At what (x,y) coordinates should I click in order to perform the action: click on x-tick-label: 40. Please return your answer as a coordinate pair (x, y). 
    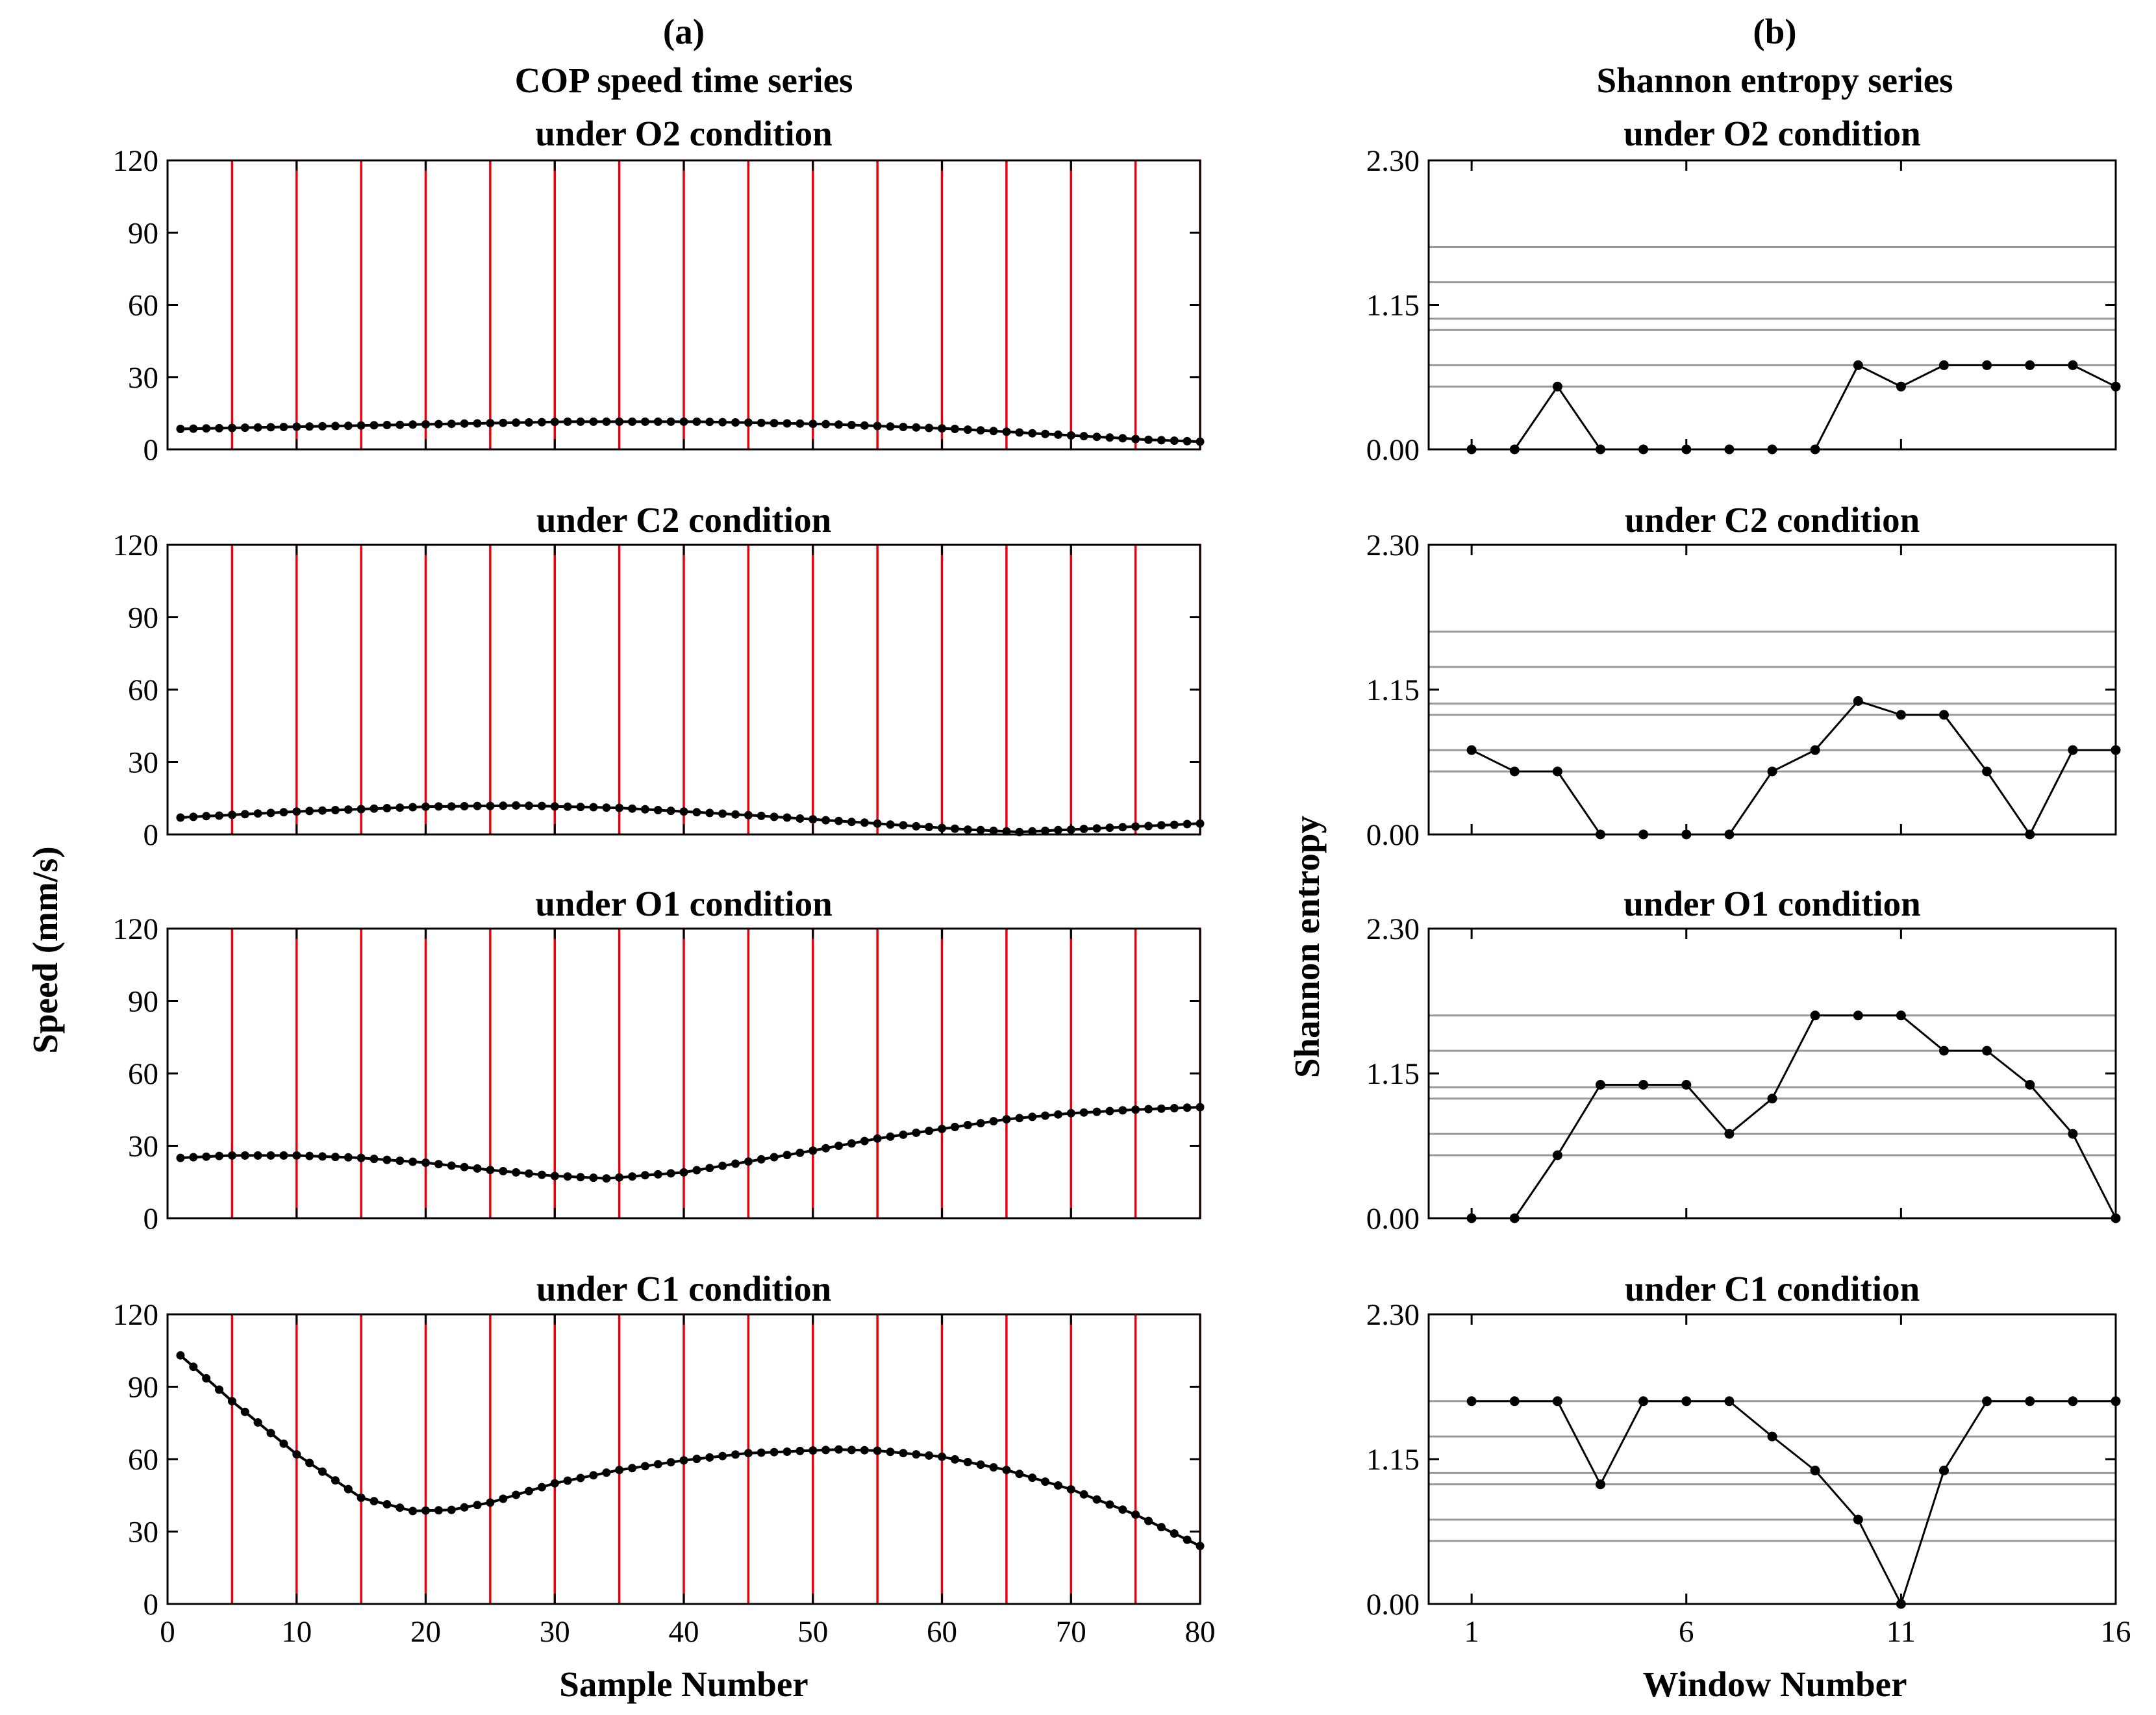
    Looking at the image, I should click on (684, 1632).